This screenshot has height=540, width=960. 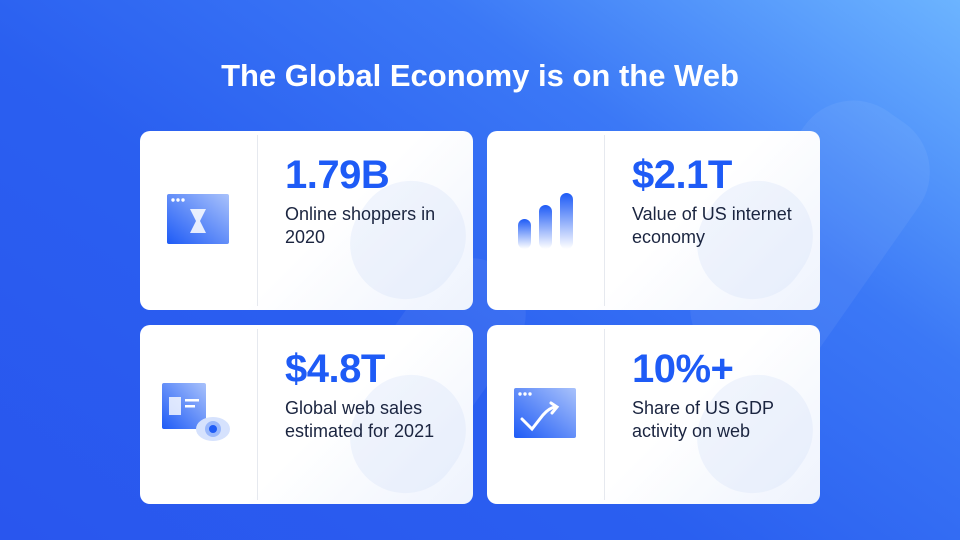 What do you see at coordinates (703, 419) in the screenshot?
I see `stat-label: Share of US GDP activity on web` at bounding box center [703, 419].